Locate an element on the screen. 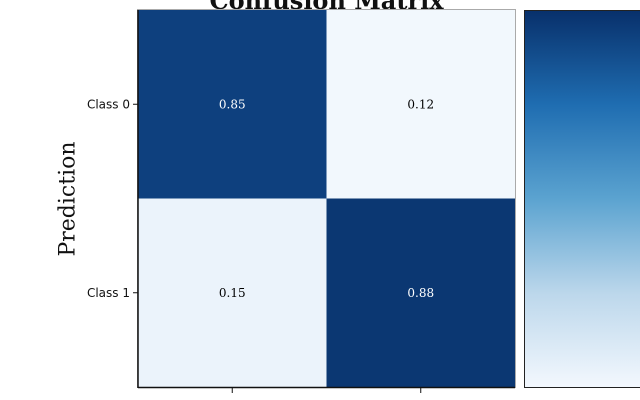  y-tick-label: Class 0 is located at coordinates (108, 104).